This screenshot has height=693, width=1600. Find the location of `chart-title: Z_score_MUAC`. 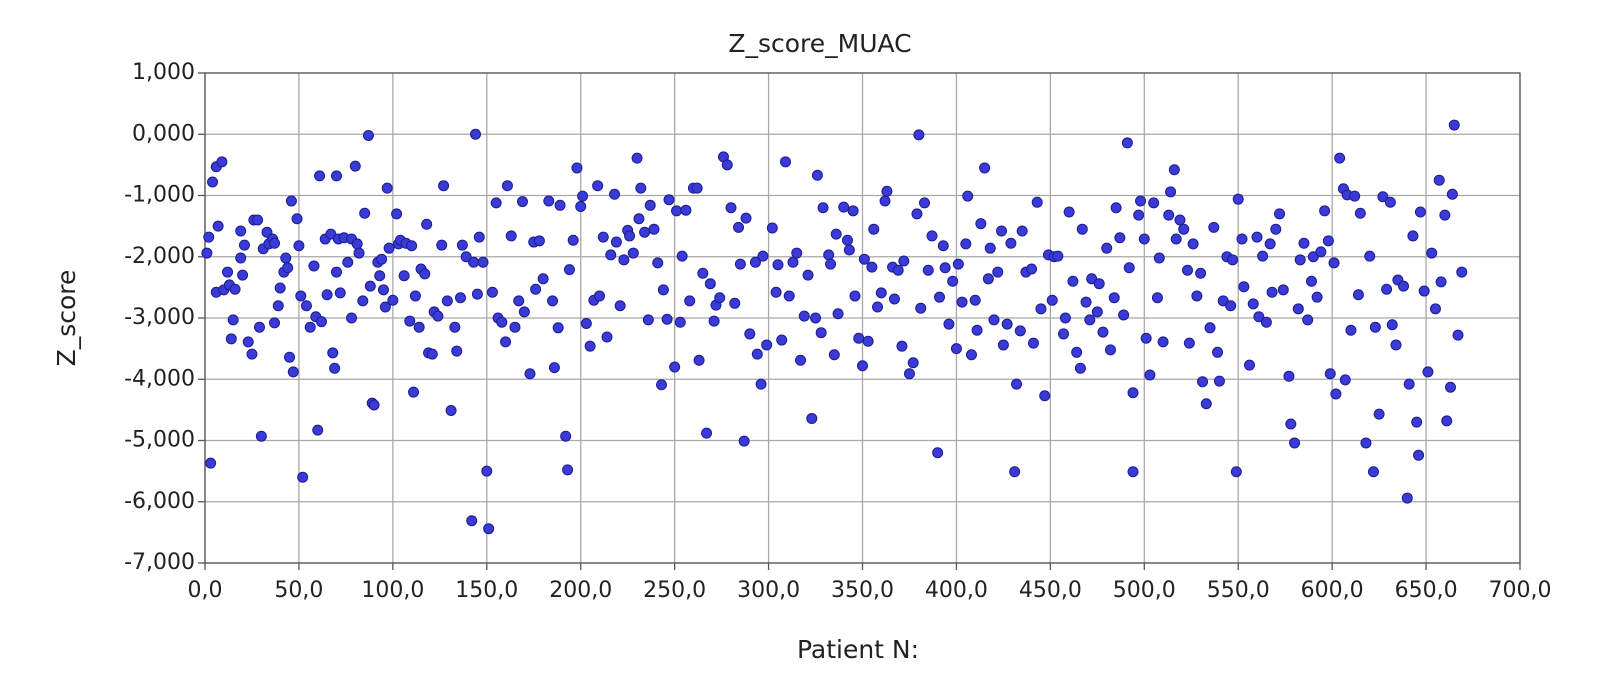

chart-title: Z_score_MUAC is located at coordinates (819, 43).